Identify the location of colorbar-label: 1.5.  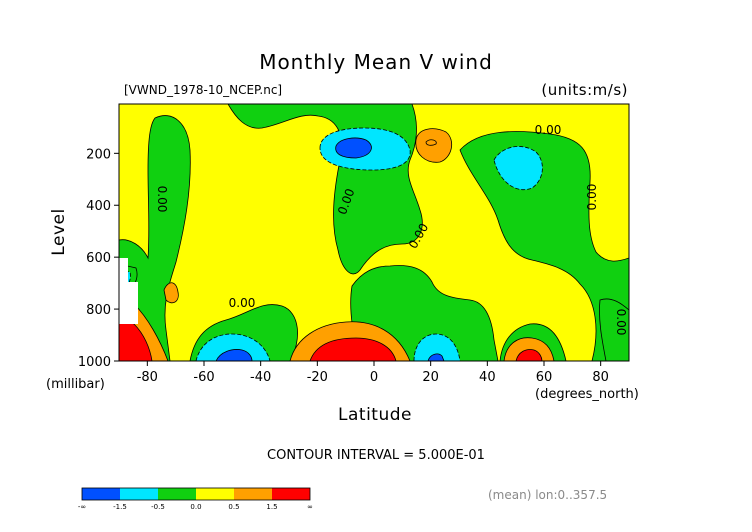
(271, 507).